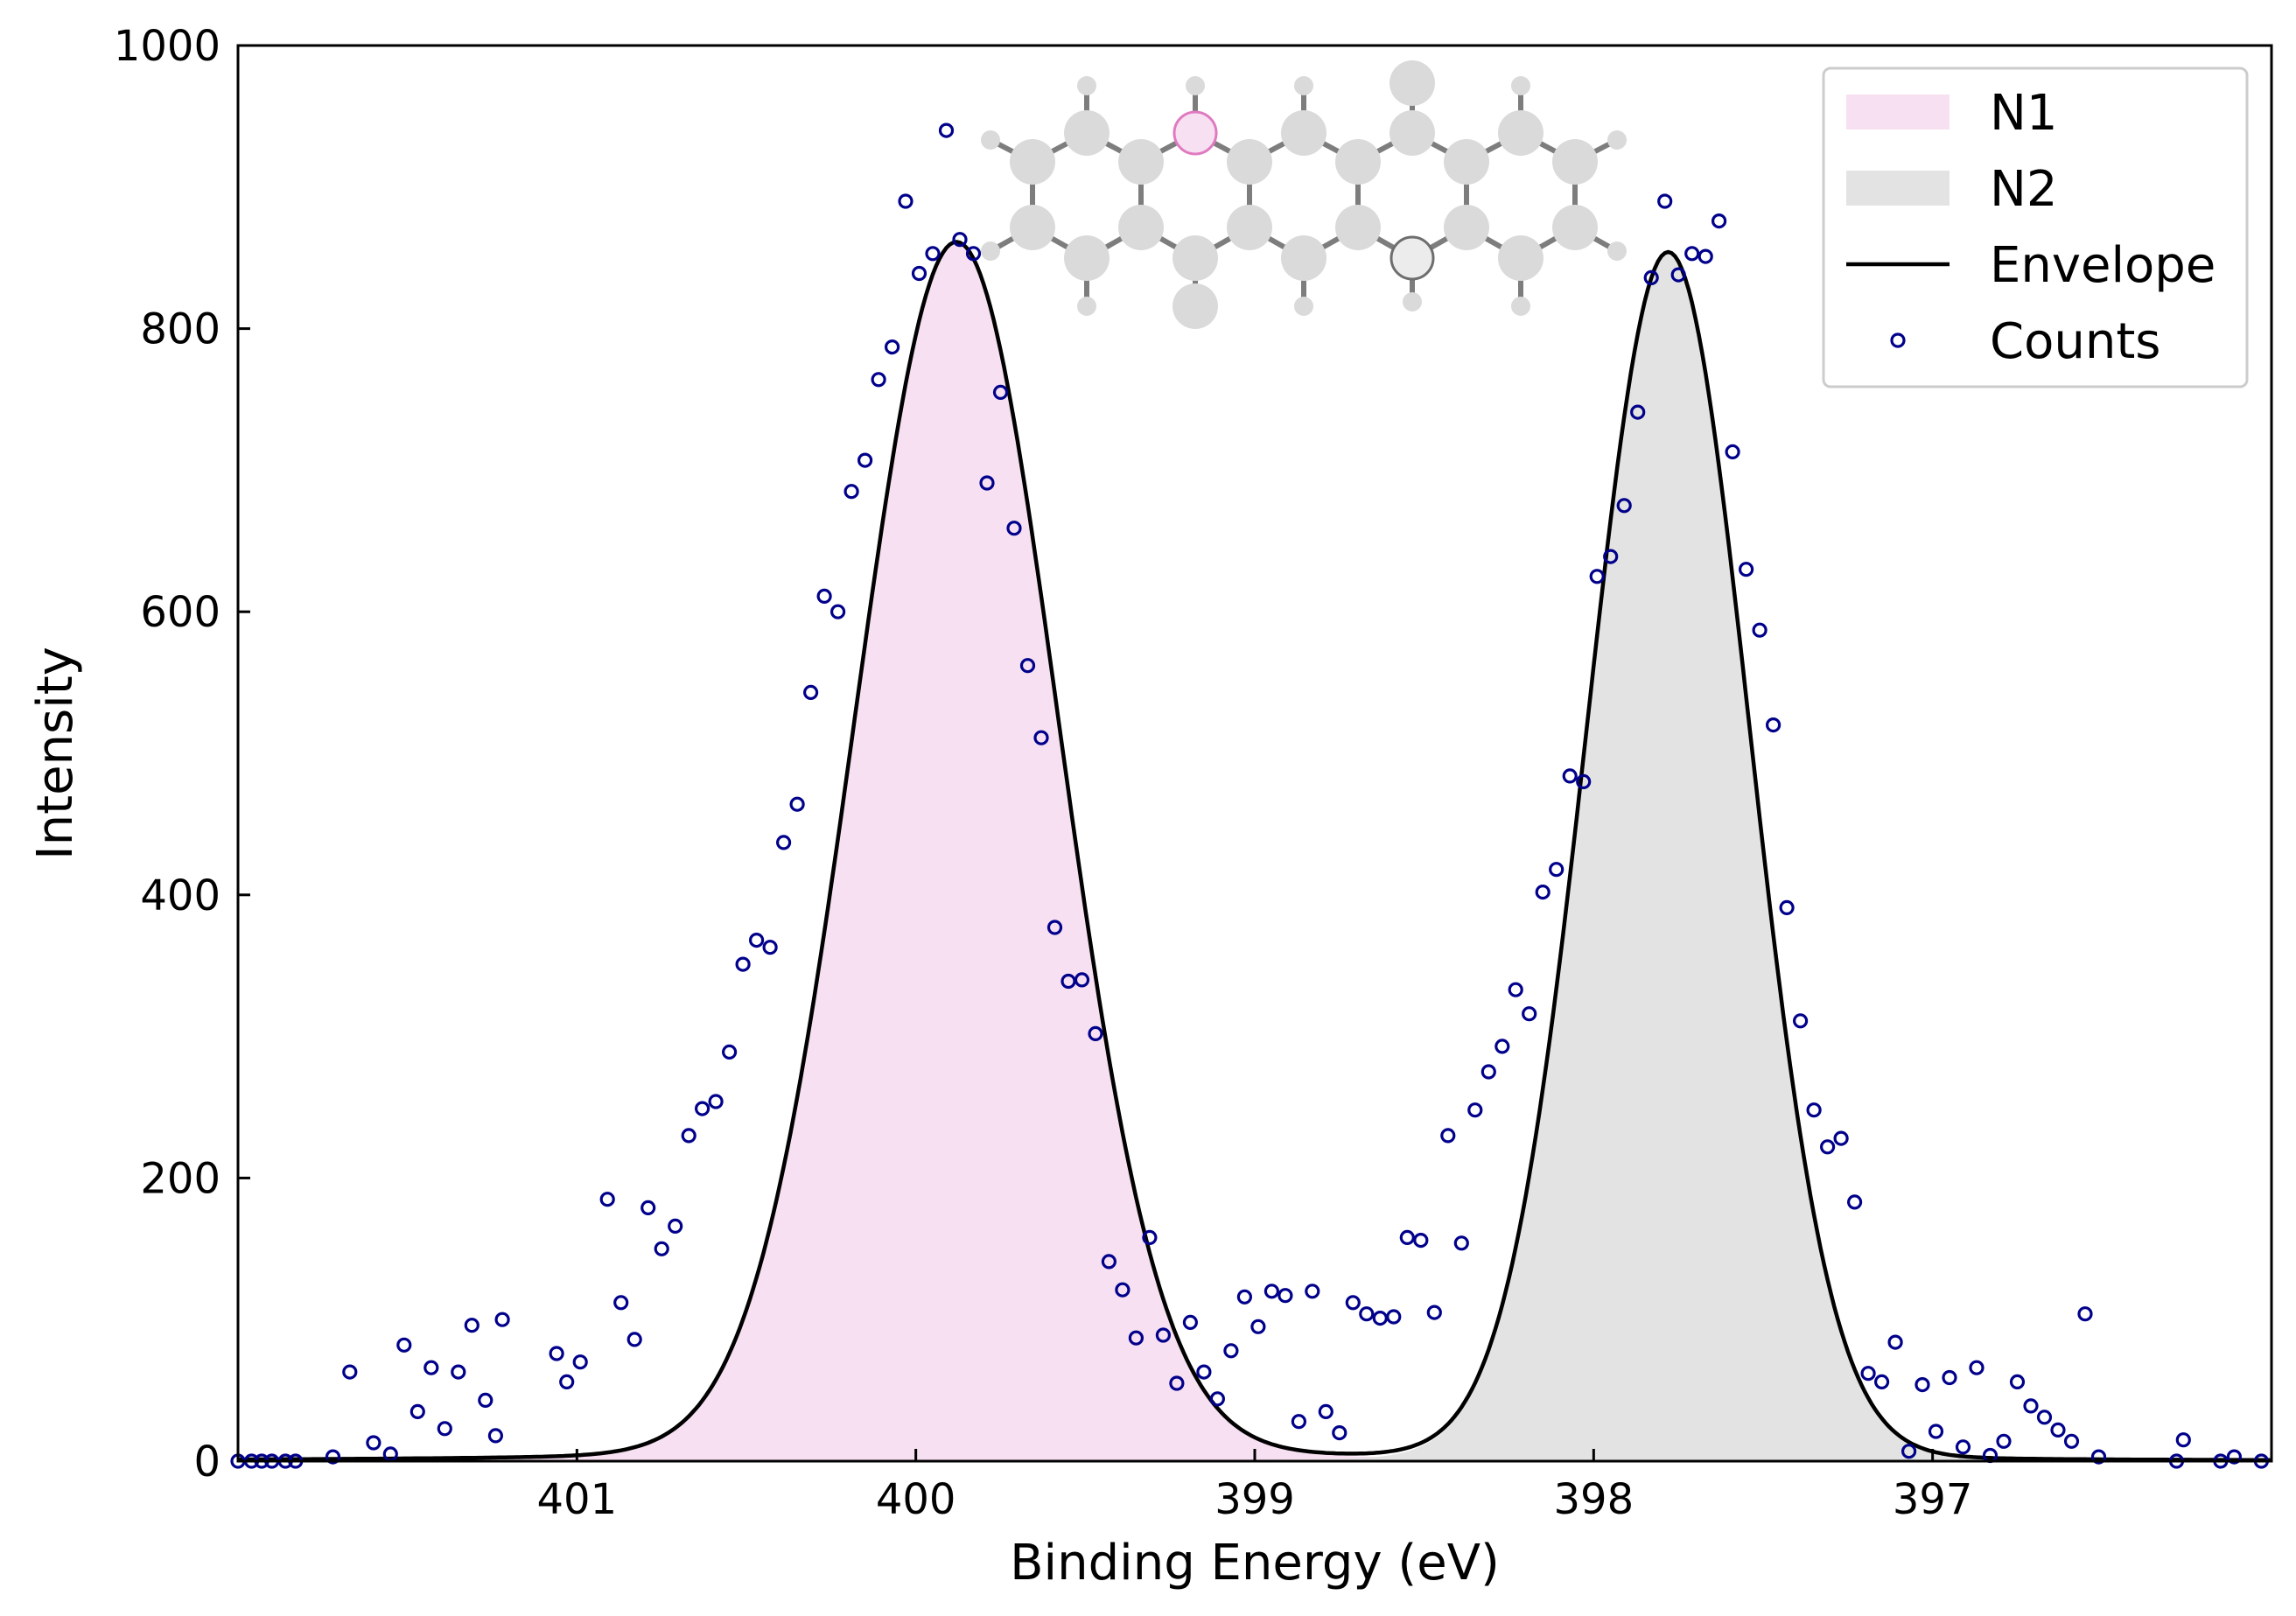 This screenshot has height=1616, width=2296. I want to click on legend-swatch-n2, so click(1898, 188).